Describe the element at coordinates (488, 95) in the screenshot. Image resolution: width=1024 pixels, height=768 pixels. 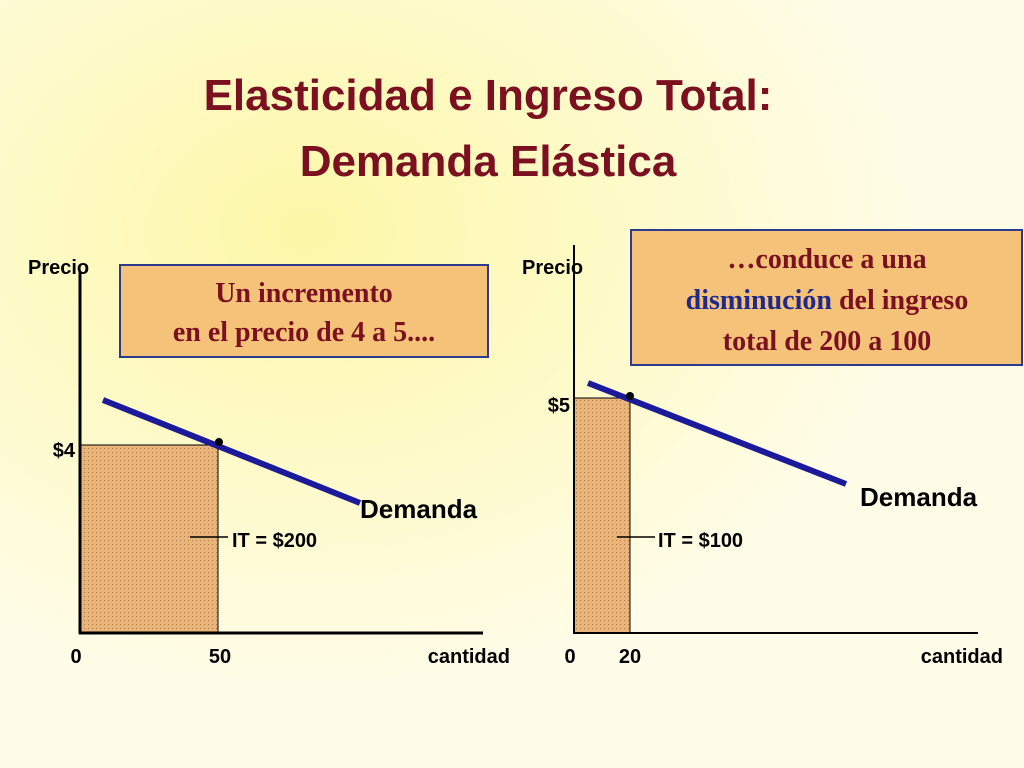
I see `title-line: Elasticidad e Ingreso Total:` at that location.